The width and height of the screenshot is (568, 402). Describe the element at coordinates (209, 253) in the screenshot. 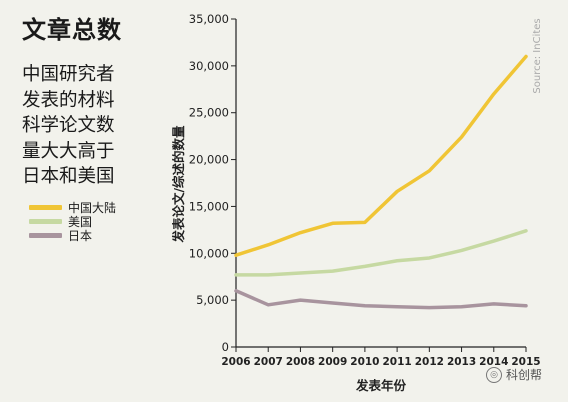

I see `y-tick-label: 10,000` at that location.